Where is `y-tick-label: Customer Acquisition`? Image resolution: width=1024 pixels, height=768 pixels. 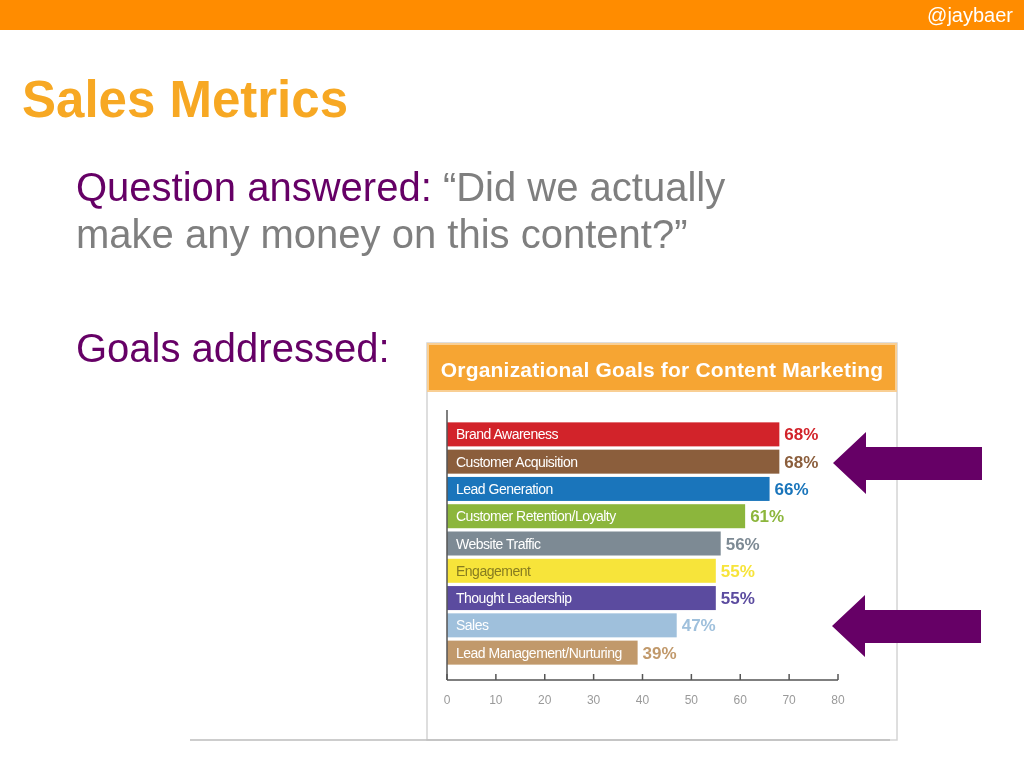 y-tick-label: Customer Acquisition is located at coordinates (517, 461).